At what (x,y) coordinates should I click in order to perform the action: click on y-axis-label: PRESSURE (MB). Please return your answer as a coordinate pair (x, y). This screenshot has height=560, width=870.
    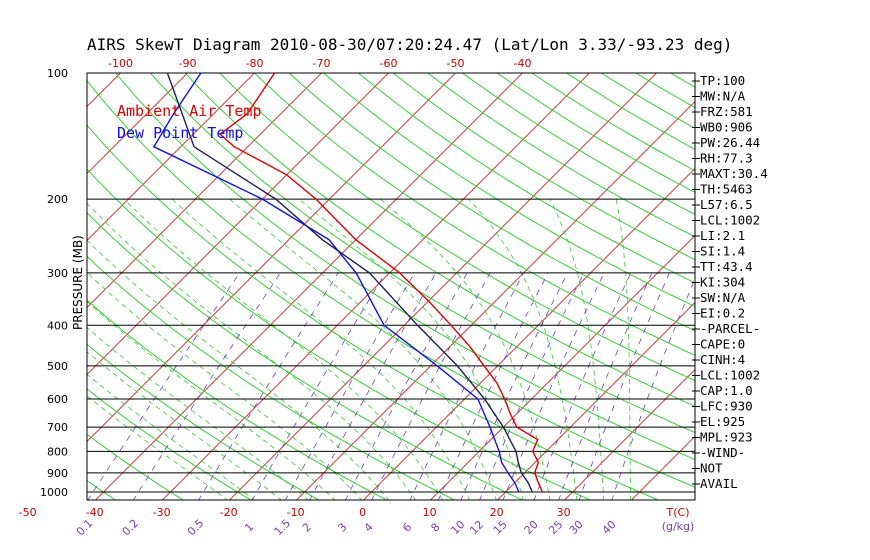
    Looking at the image, I should click on (78, 282).